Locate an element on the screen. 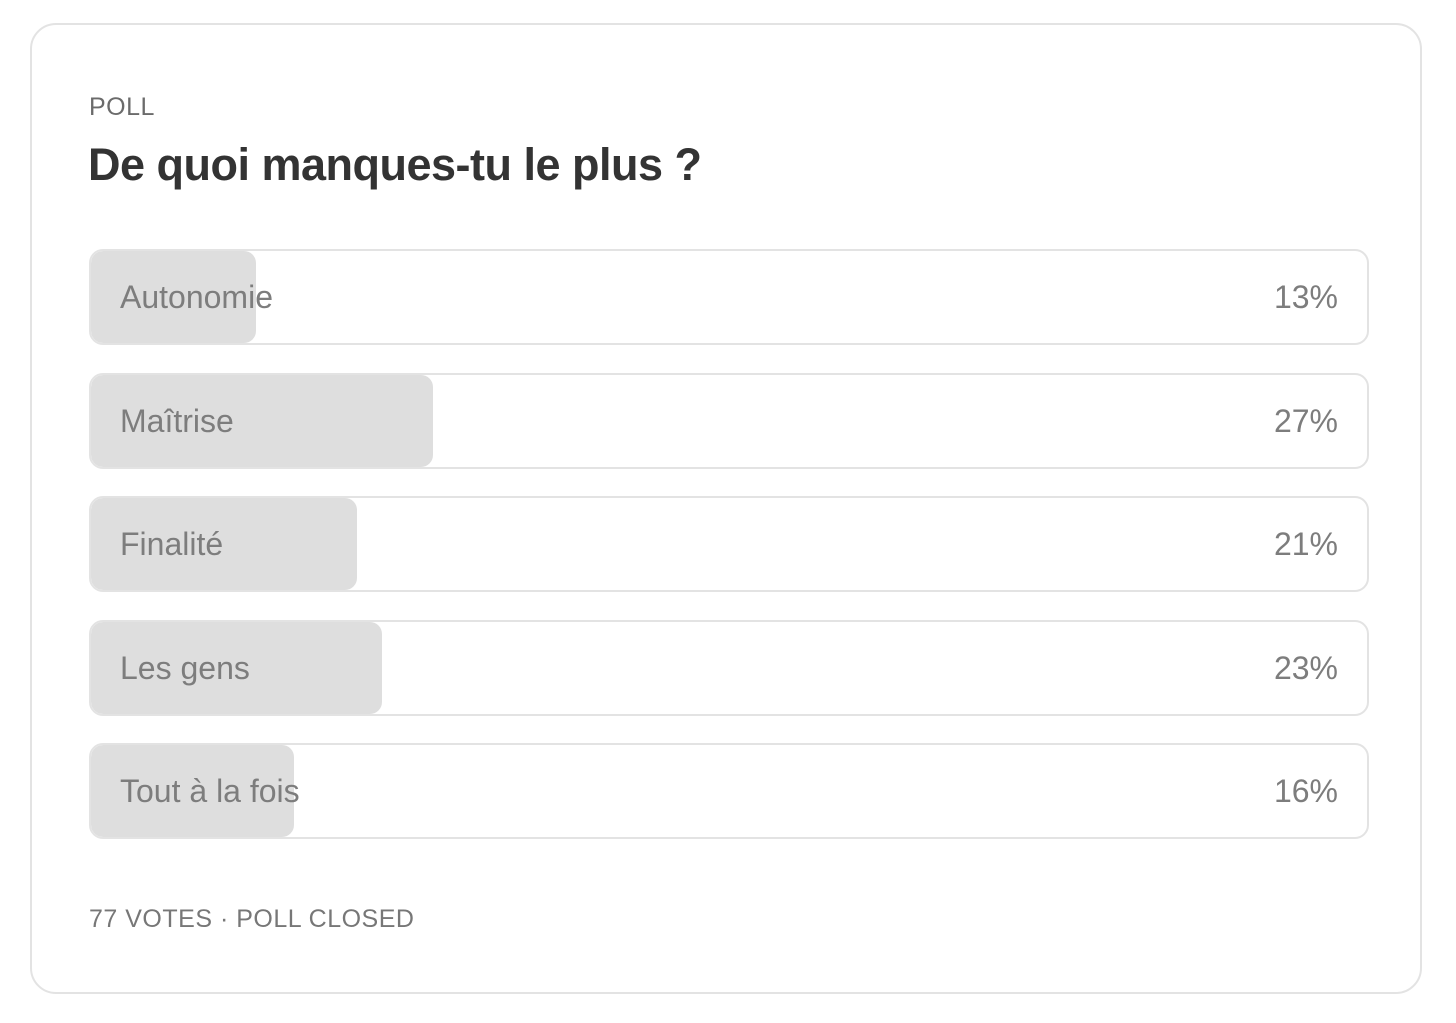  poll-option-label: Maîtrise is located at coordinates (177, 420).